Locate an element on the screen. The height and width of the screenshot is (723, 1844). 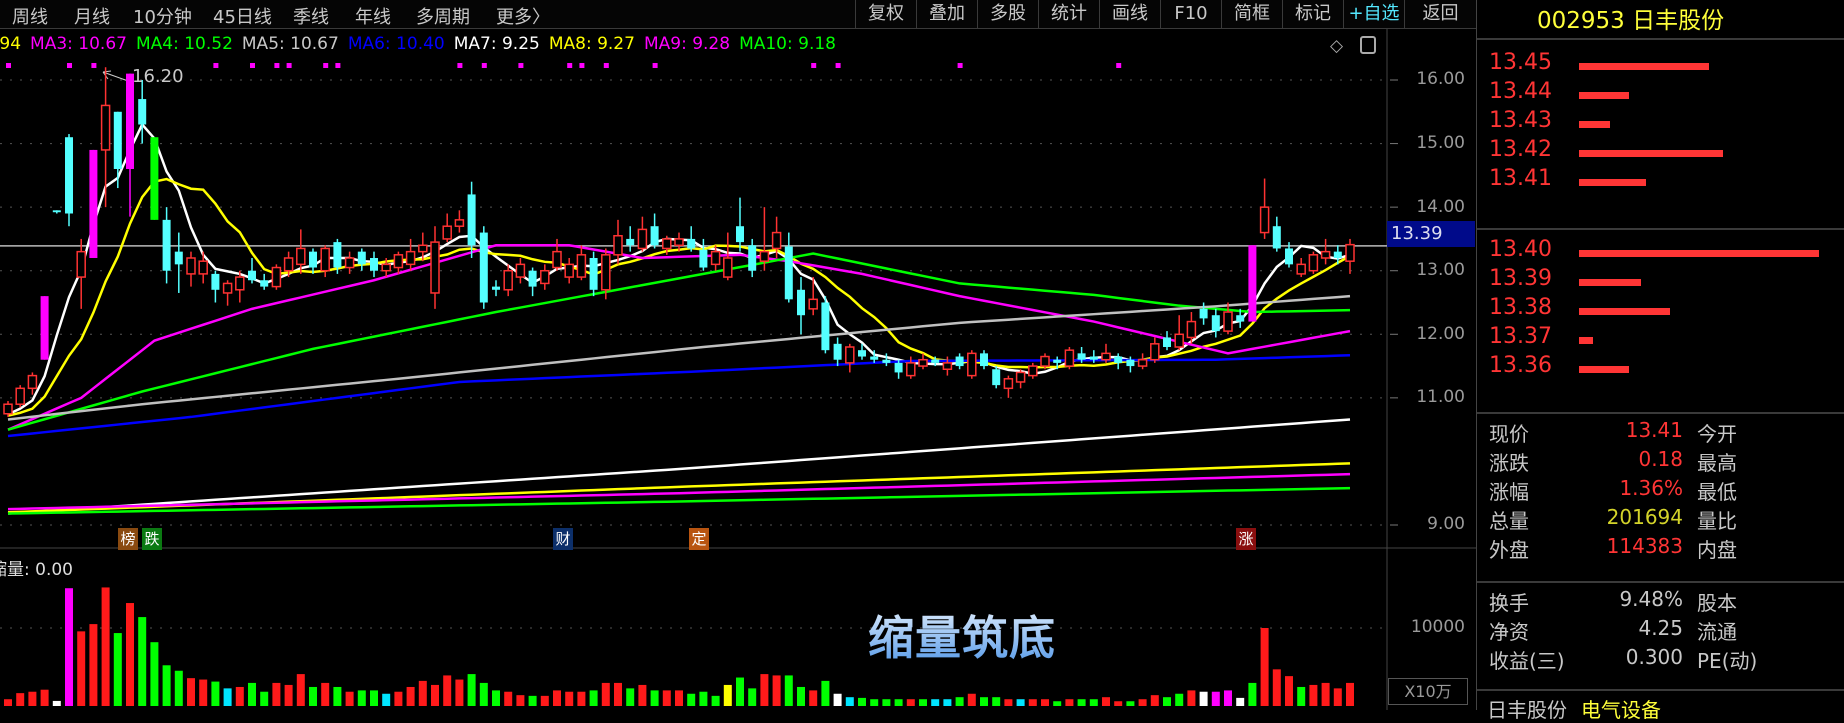
ask-row: 13.44 is located at coordinates (1663, 94).